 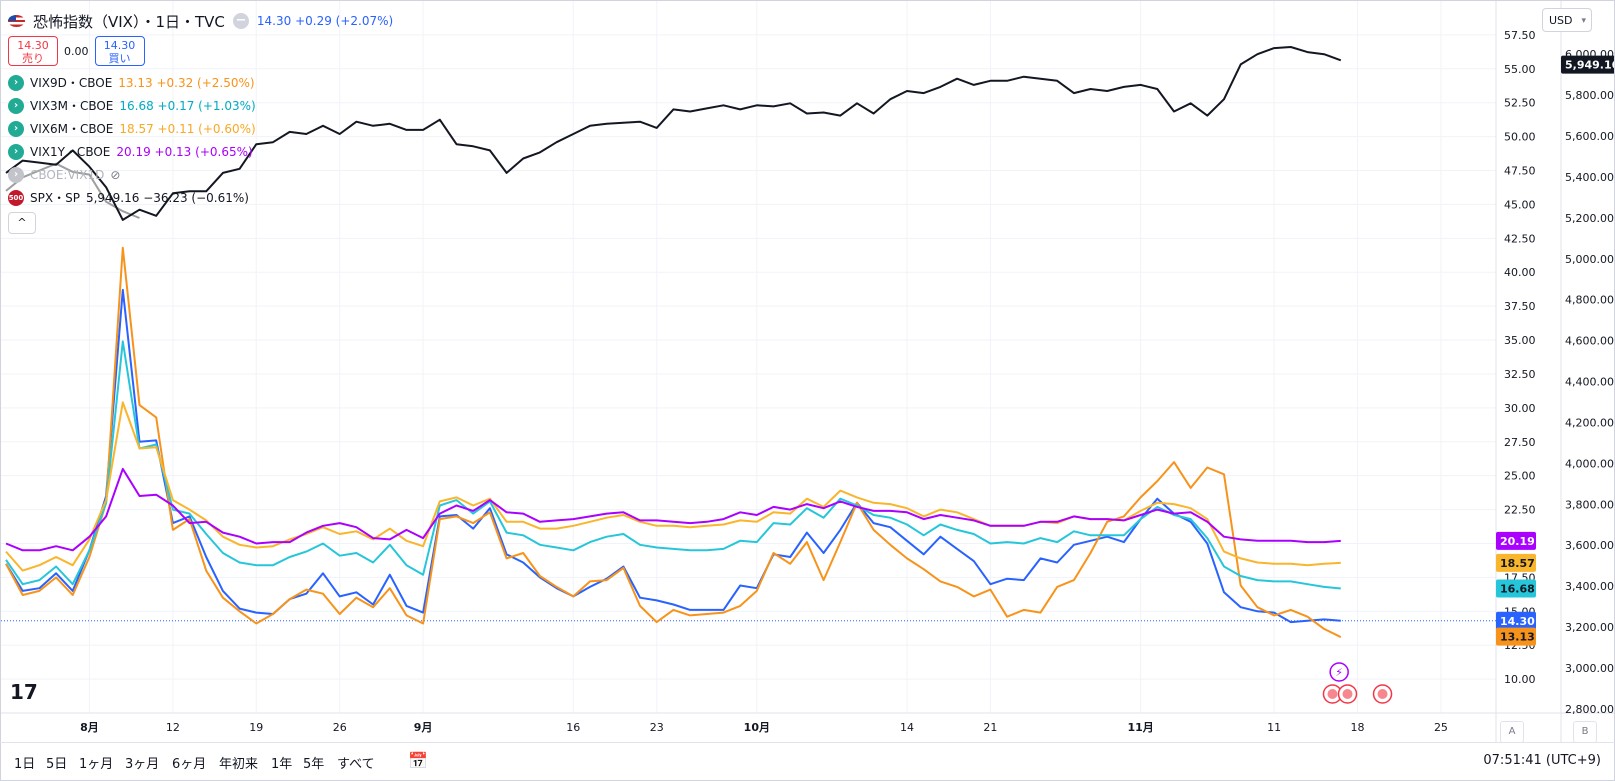 What do you see at coordinates (25, 764) in the screenshot?
I see `range-1d-button: 1日` at bounding box center [25, 764].